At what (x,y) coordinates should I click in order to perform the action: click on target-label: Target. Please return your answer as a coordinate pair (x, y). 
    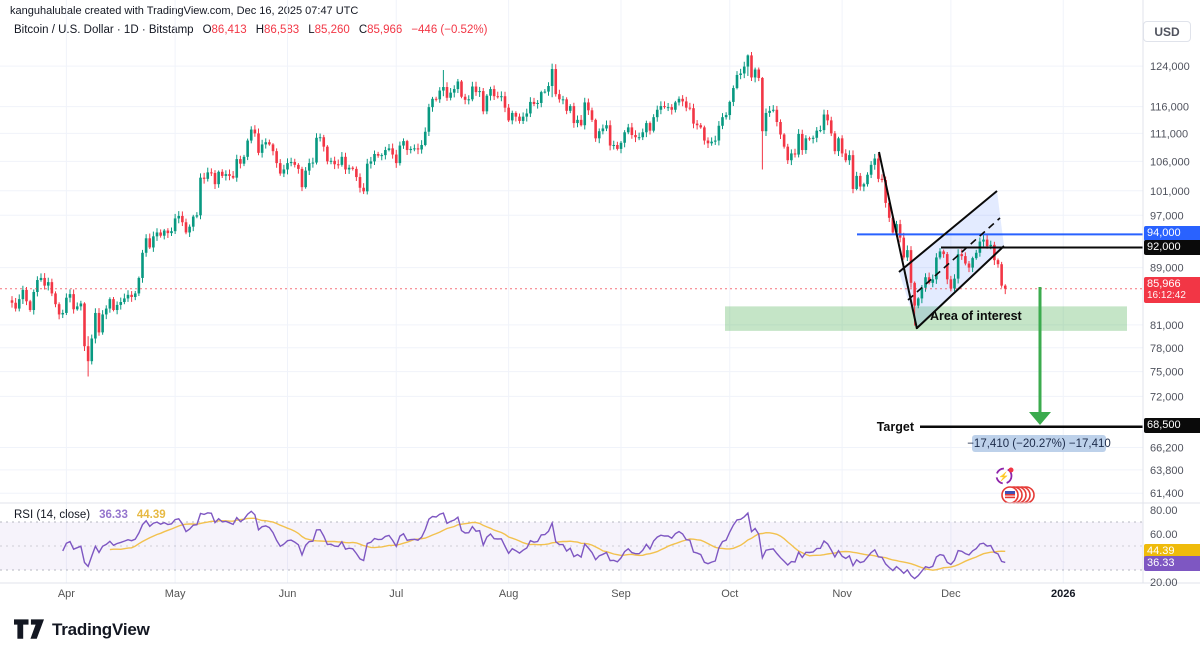
    Looking at the image, I should click on (895, 427).